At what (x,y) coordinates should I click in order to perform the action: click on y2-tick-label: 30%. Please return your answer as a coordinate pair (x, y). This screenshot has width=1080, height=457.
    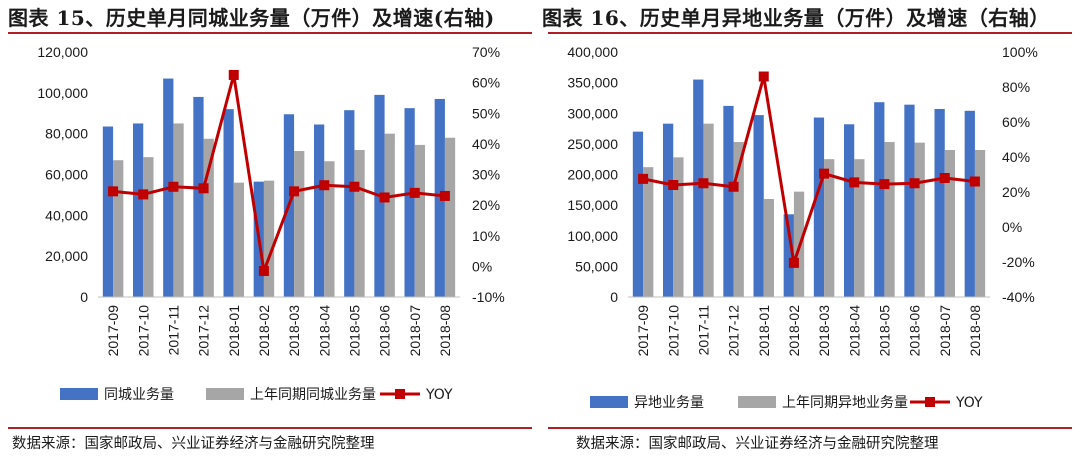
    Looking at the image, I should click on (486, 175).